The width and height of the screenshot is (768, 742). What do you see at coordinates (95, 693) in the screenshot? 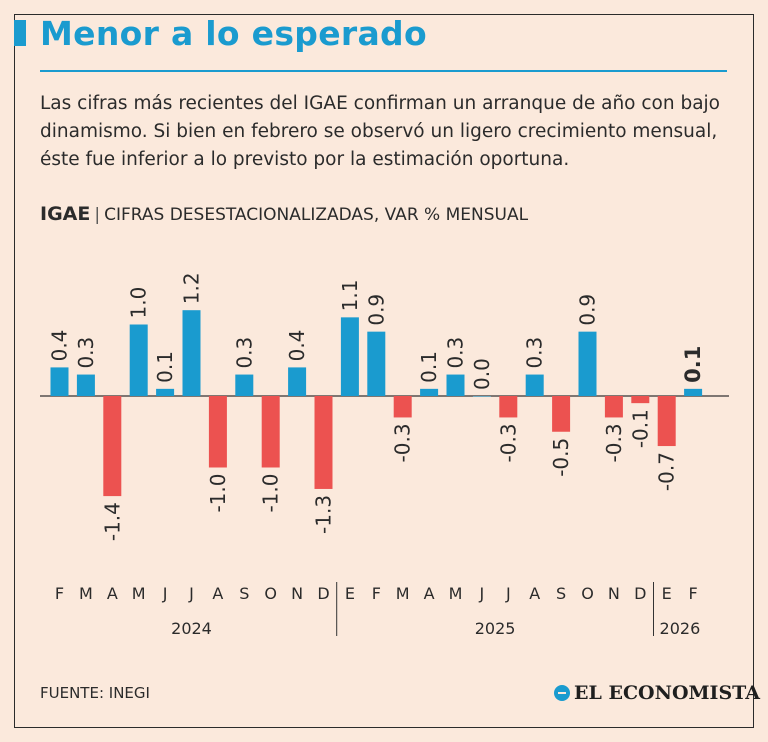
I see `source-note: FUENTE: INEGI` at bounding box center [95, 693].